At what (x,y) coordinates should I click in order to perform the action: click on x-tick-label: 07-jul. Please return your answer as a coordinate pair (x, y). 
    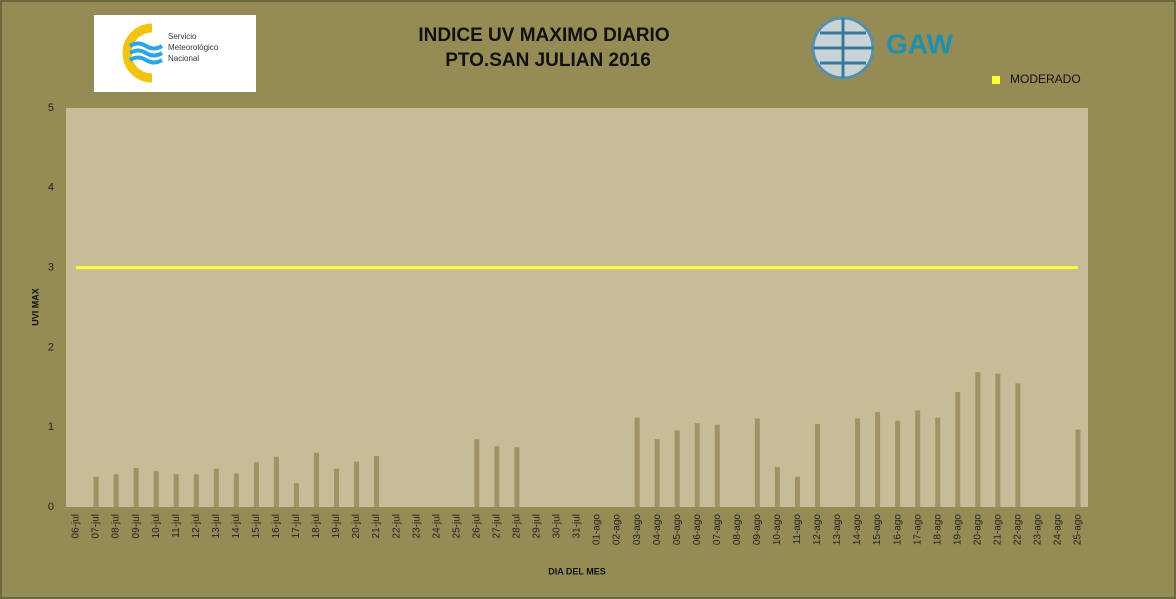
    Looking at the image, I should click on (96, 526).